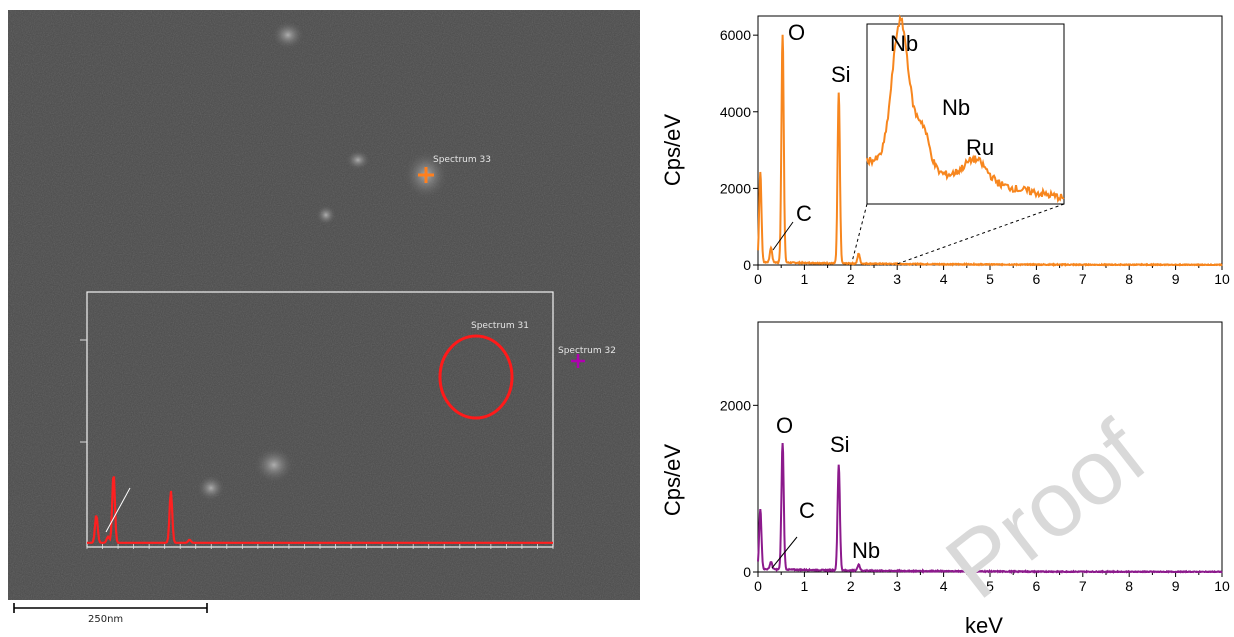 This screenshot has height=637, width=1234. Describe the element at coordinates (578, 361) in the screenshot. I see `spectrum-32-marker` at that location.